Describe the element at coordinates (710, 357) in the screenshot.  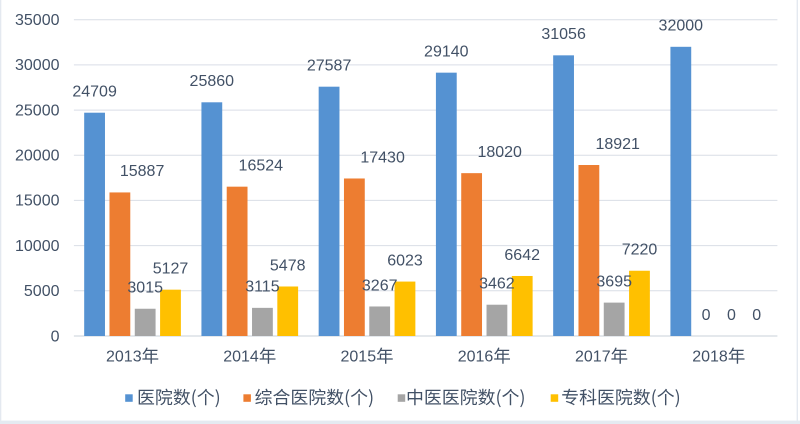
I see `svg-text: 2018` at that location.